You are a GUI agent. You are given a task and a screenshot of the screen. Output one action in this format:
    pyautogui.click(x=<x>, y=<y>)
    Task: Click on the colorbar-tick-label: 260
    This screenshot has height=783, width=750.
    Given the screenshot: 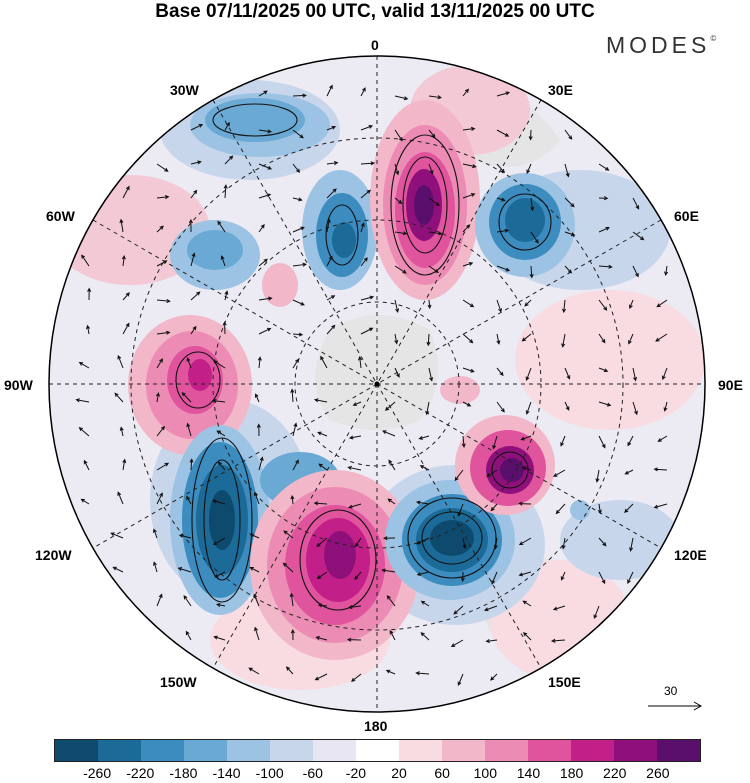 What is the action you would take?
    pyautogui.click(x=658, y=773)
    